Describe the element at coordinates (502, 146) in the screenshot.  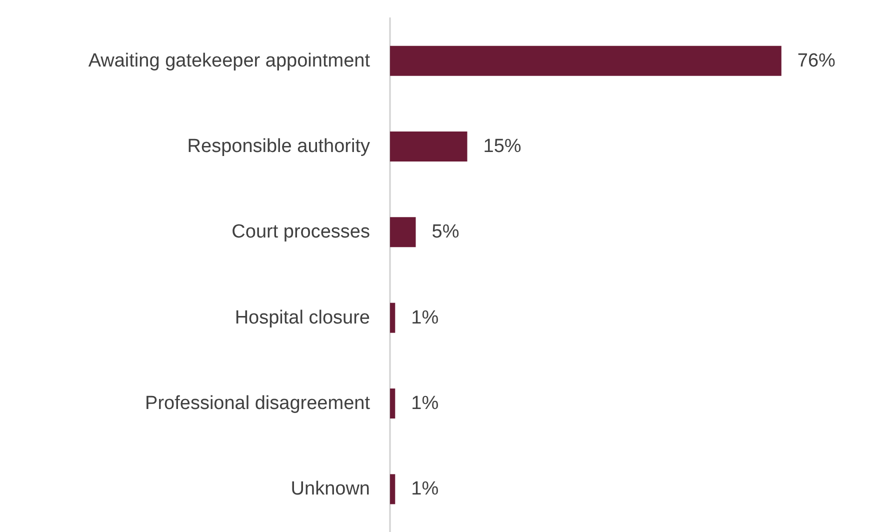
I see `data-label: 15%` at that location.